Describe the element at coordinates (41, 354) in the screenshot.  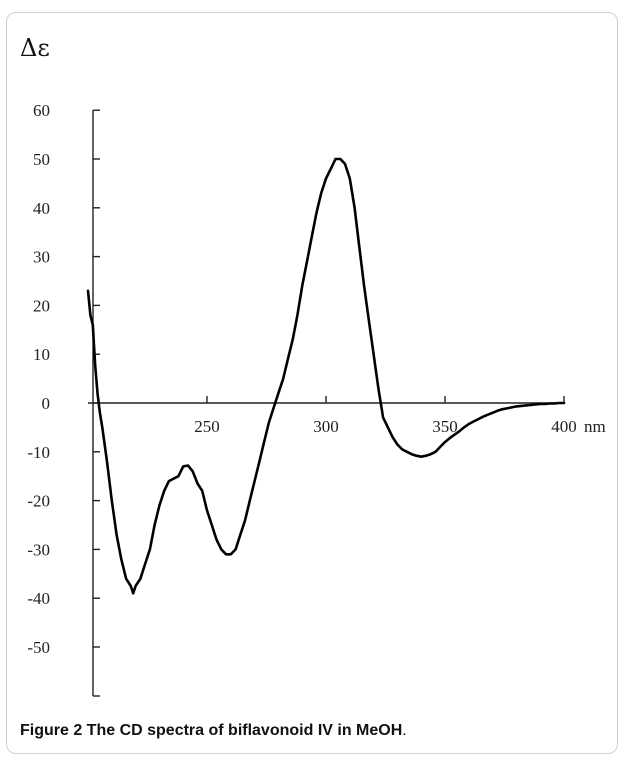
I see `y-tick-label: 10` at that location.